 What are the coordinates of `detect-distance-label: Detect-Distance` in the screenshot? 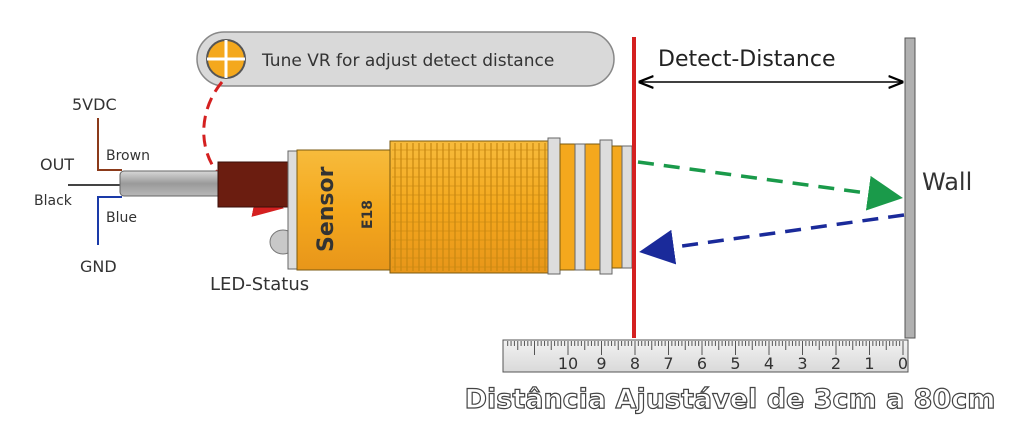 It's located at (747, 59).